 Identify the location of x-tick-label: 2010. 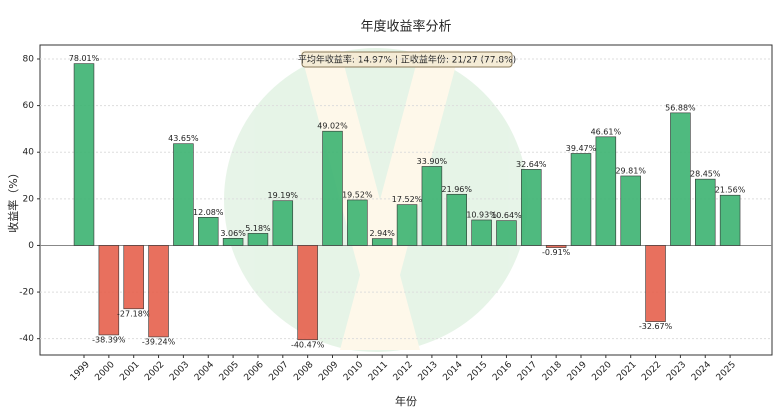
(353, 371).